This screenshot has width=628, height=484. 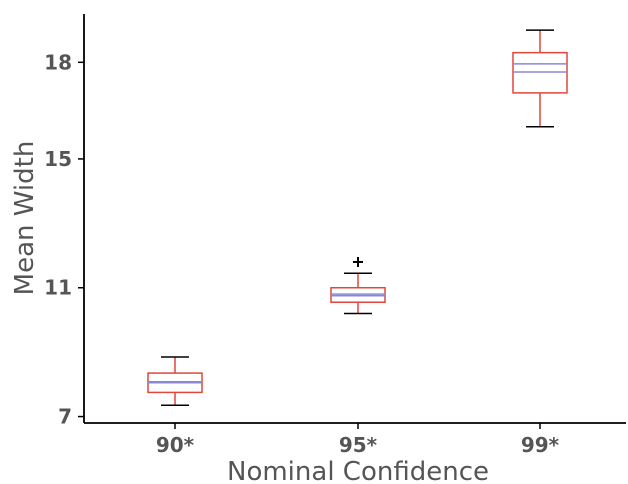 I want to click on y-tick-label: 15, so click(x=58, y=159).